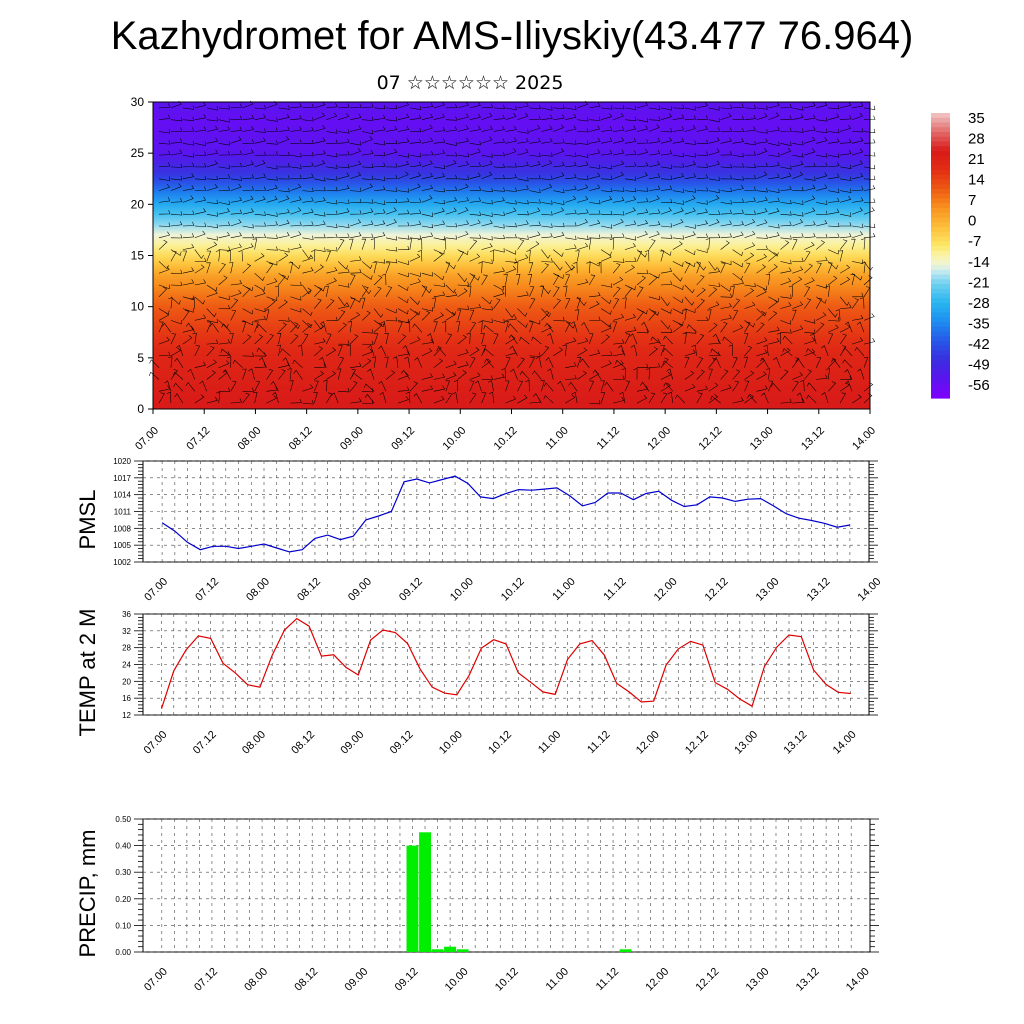  Describe the element at coordinates (309, 590) in the screenshot. I see `pmsl-x-tick-label: 08.12` at that location.